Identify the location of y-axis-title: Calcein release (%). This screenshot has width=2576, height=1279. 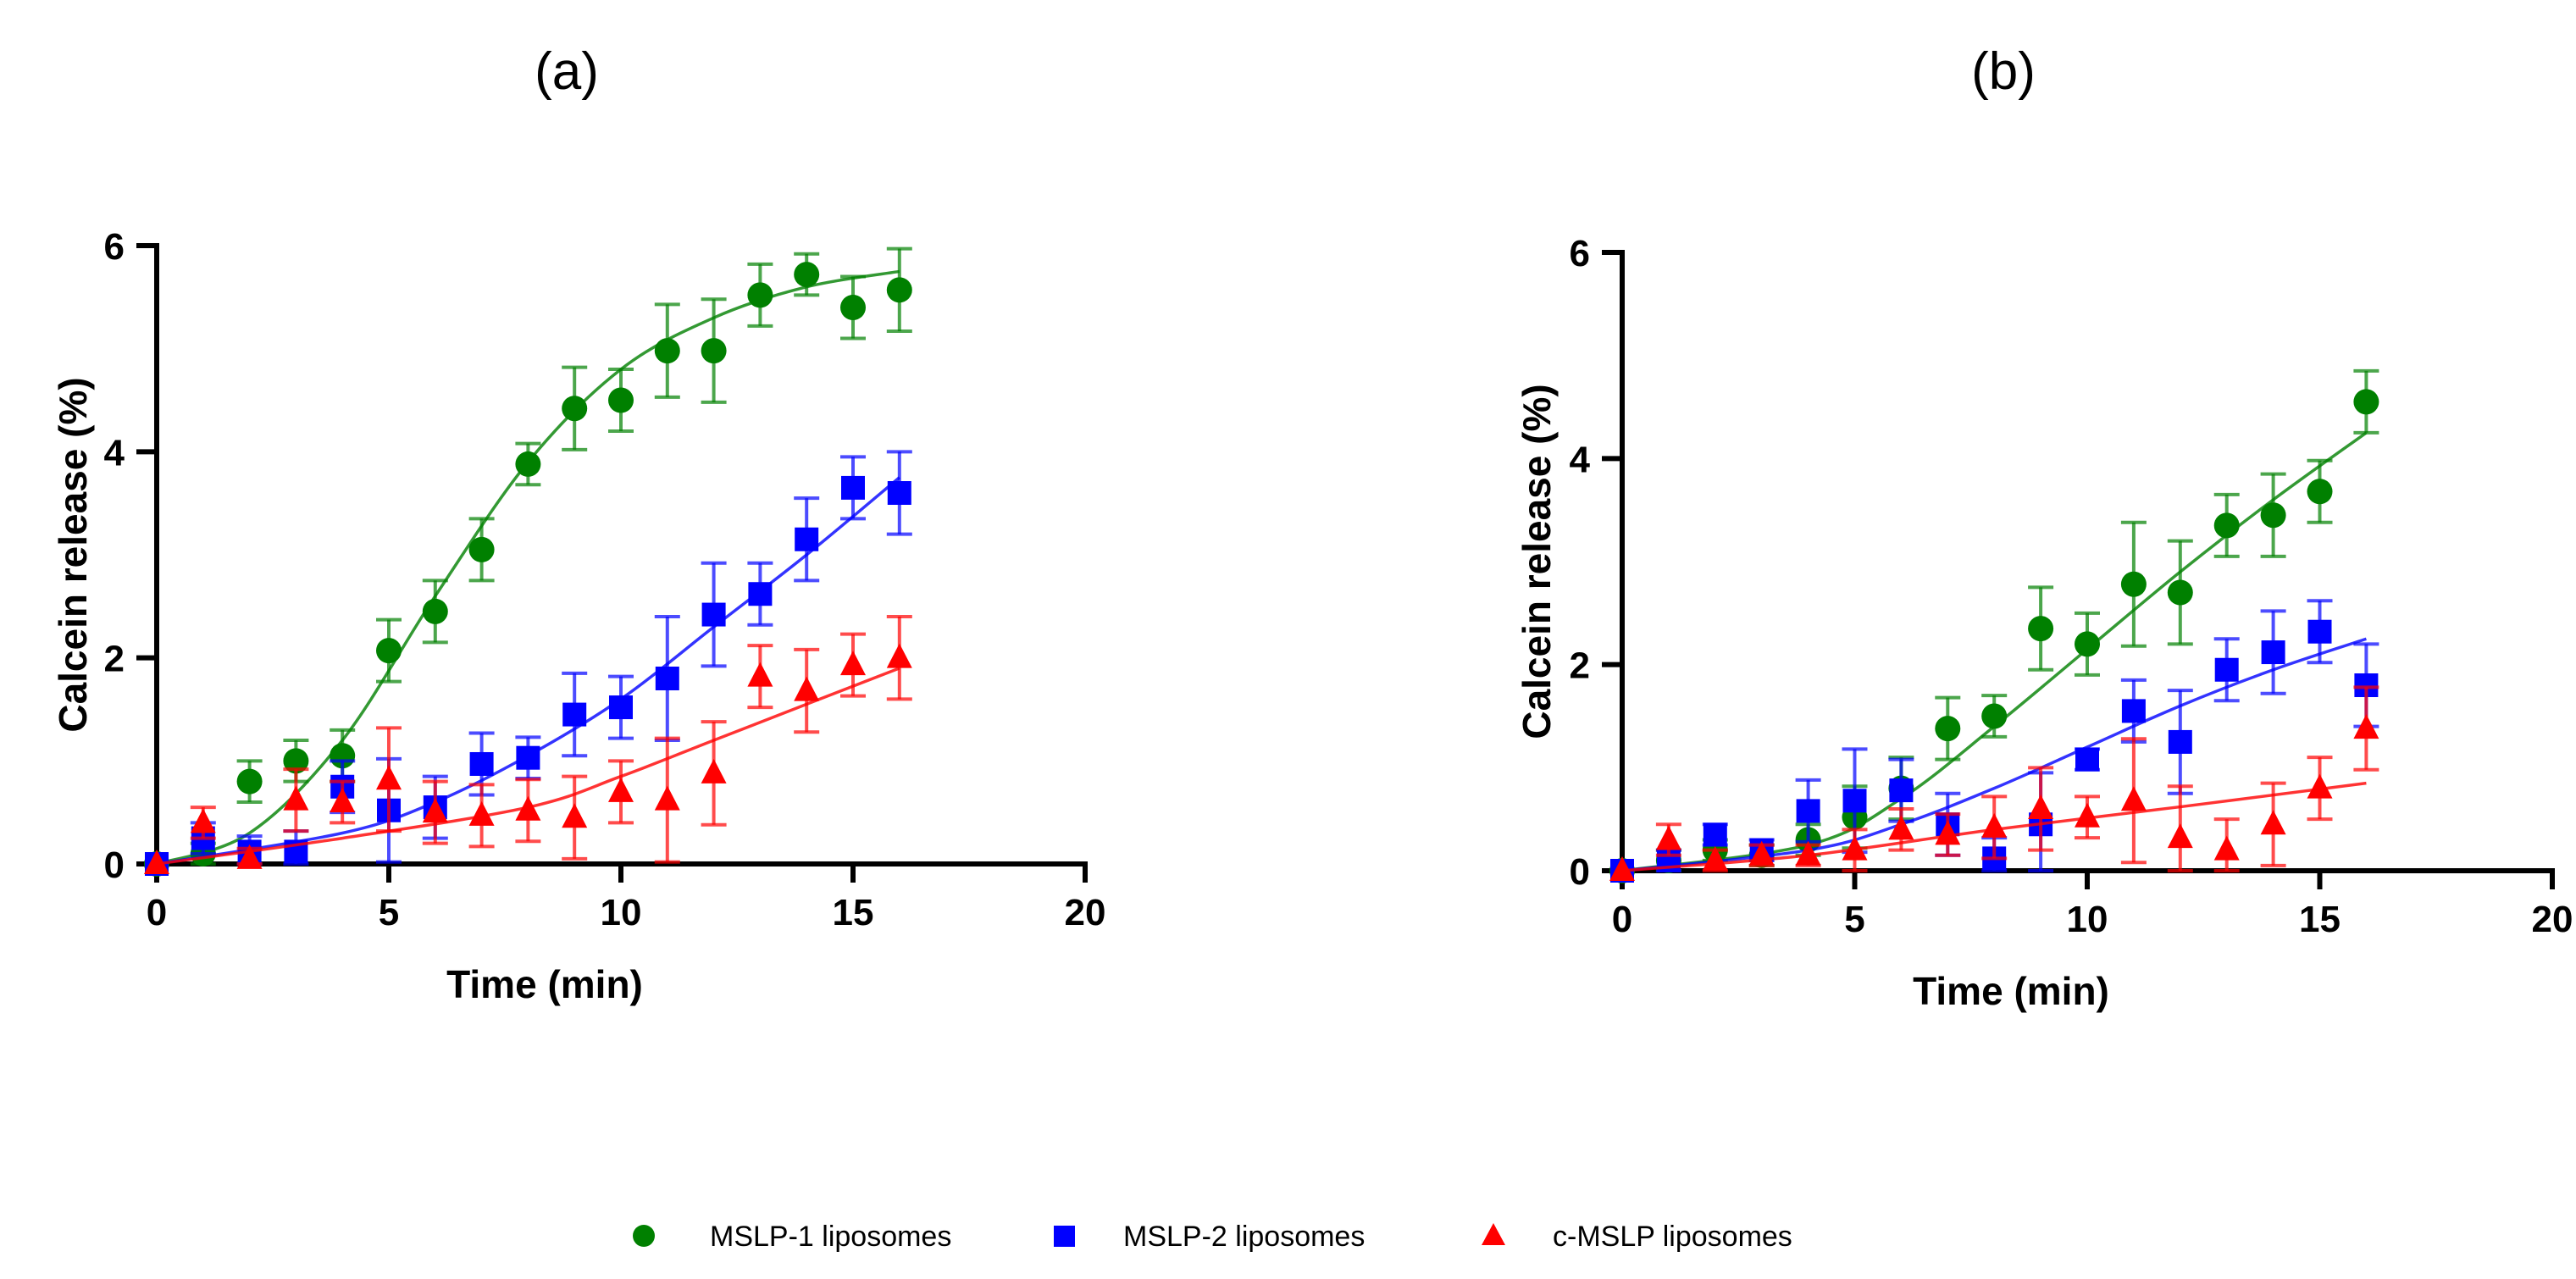
(1537, 561).